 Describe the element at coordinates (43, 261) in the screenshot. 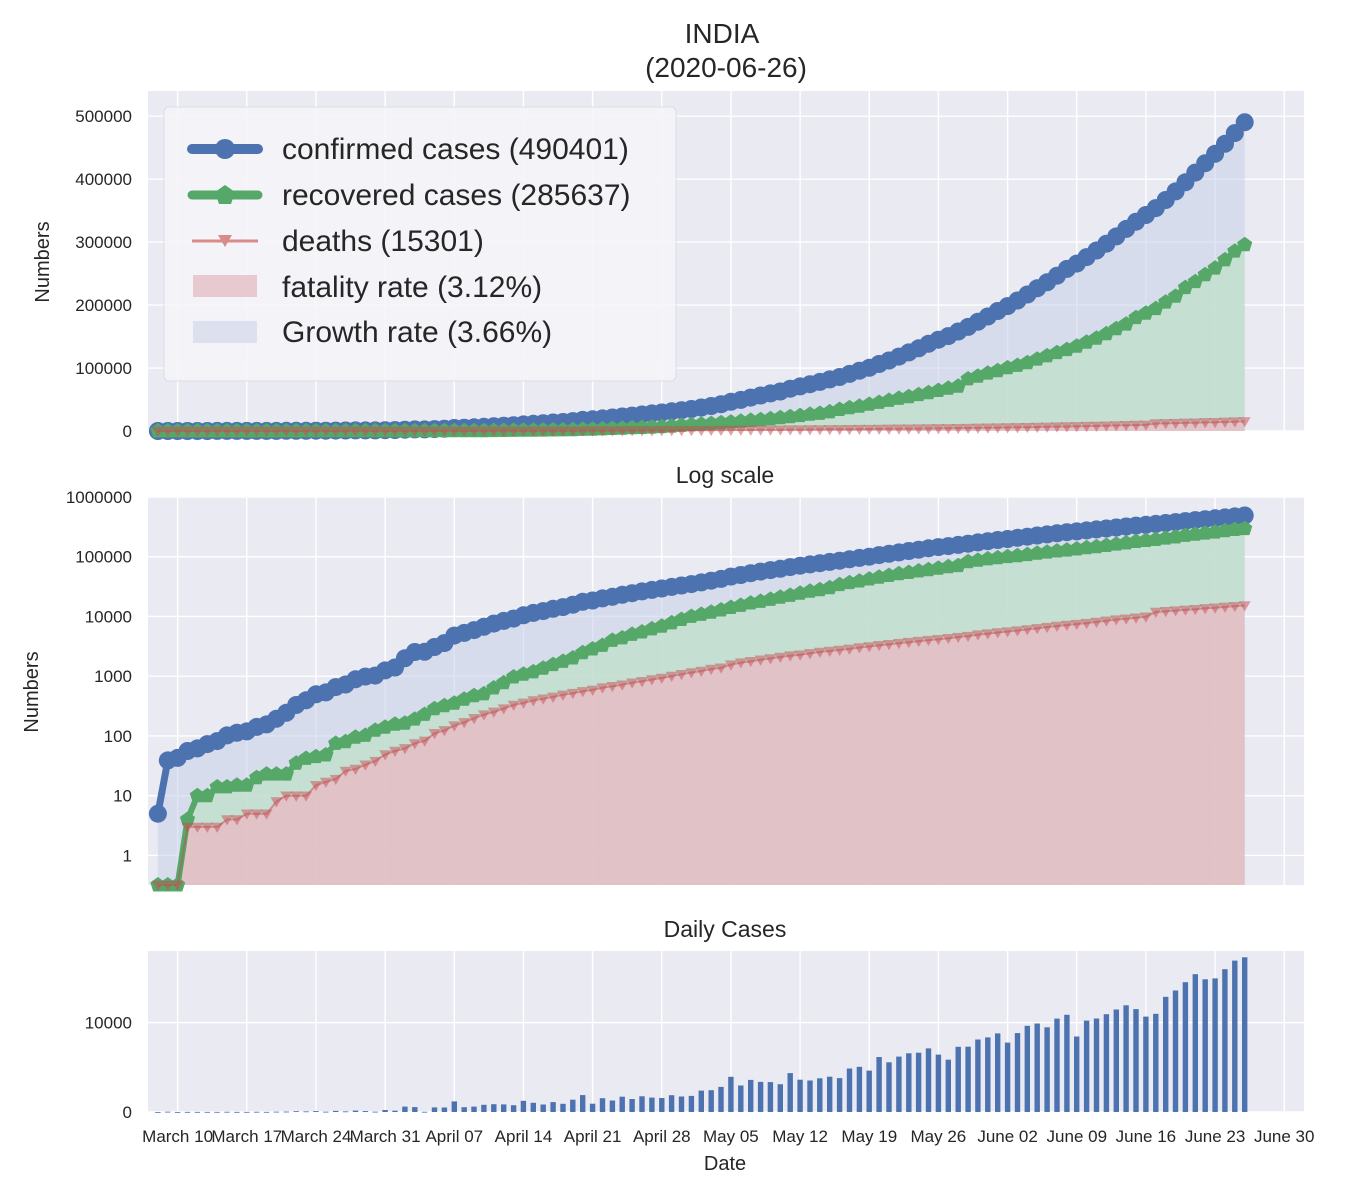

I see `linear-y-axis-label: Numbers` at that location.